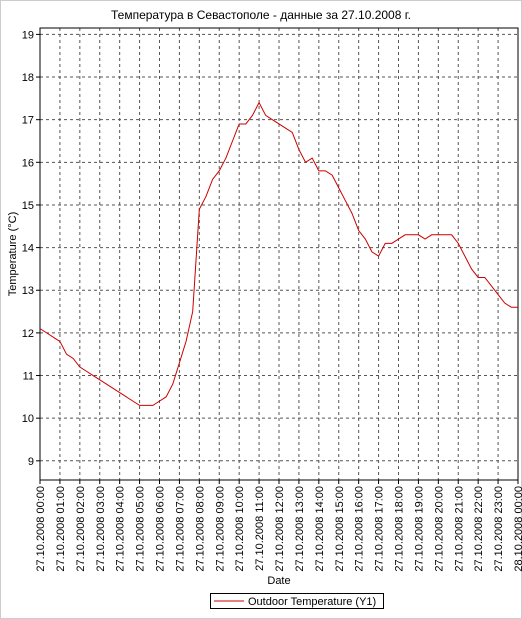 The image size is (522, 619). Describe the element at coordinates (517, 529) in the screenshot. I see `x-tick-label: 28.10.2008 00:00` at that location.